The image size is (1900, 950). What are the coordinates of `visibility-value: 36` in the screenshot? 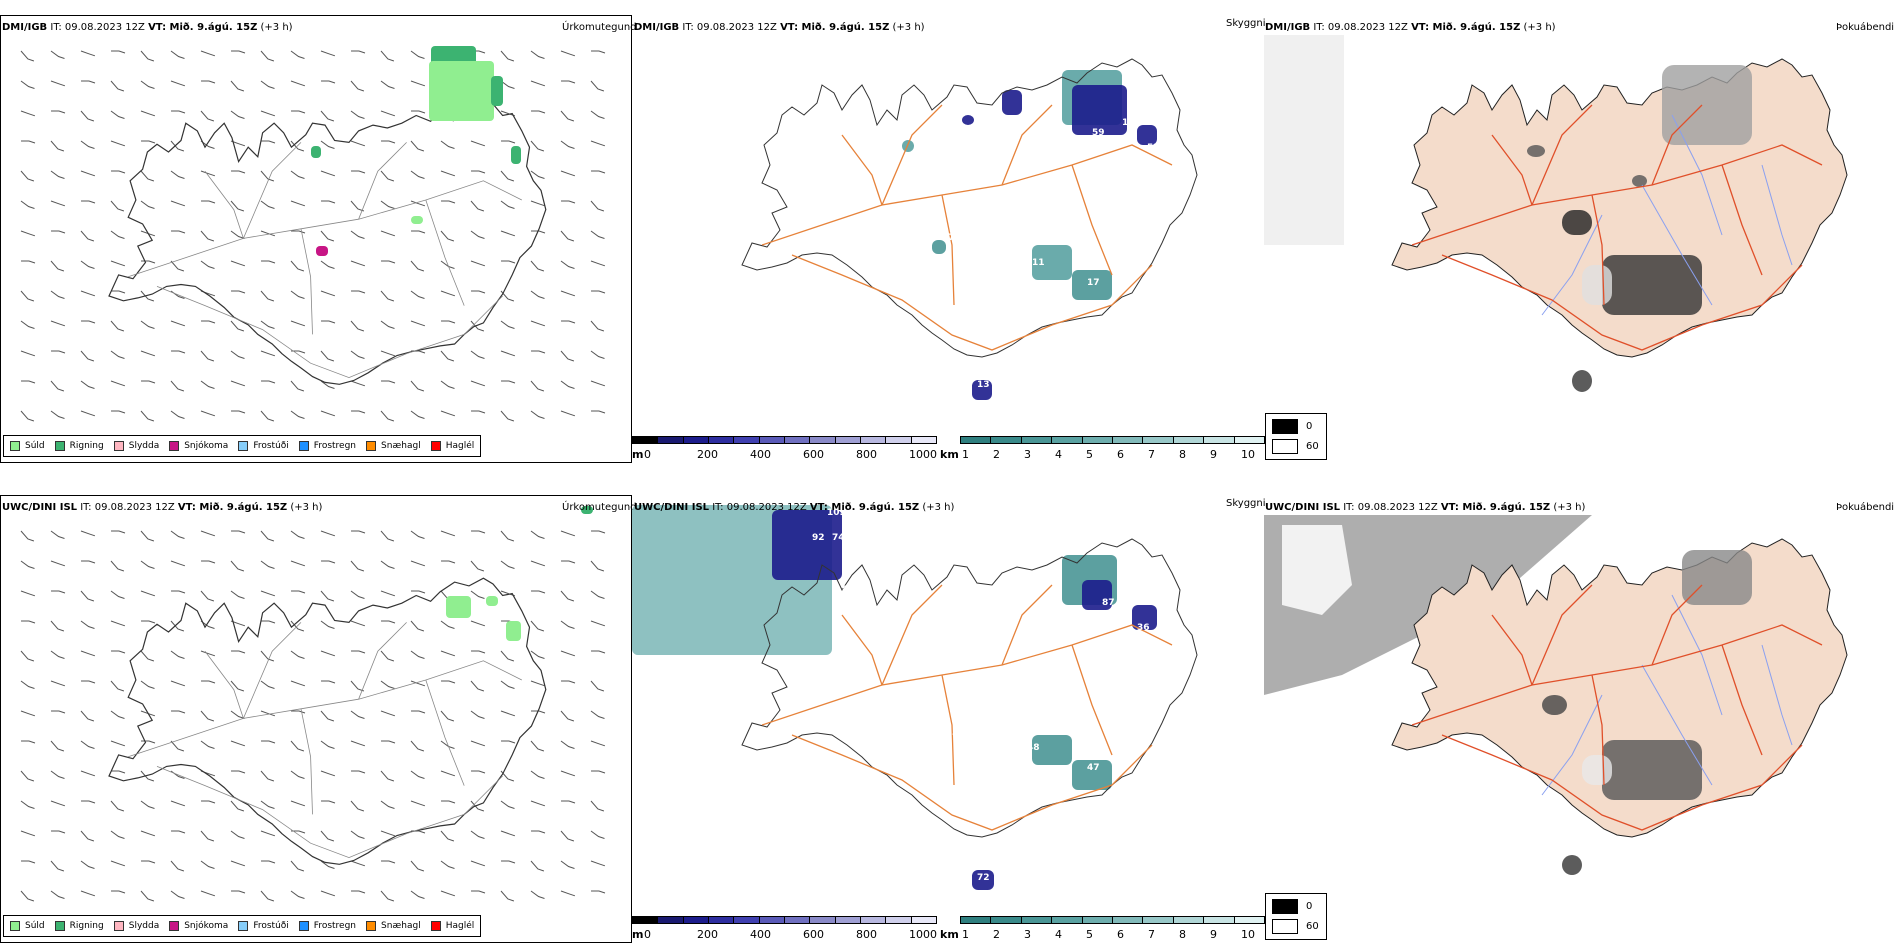 It's located at (1143, 628).